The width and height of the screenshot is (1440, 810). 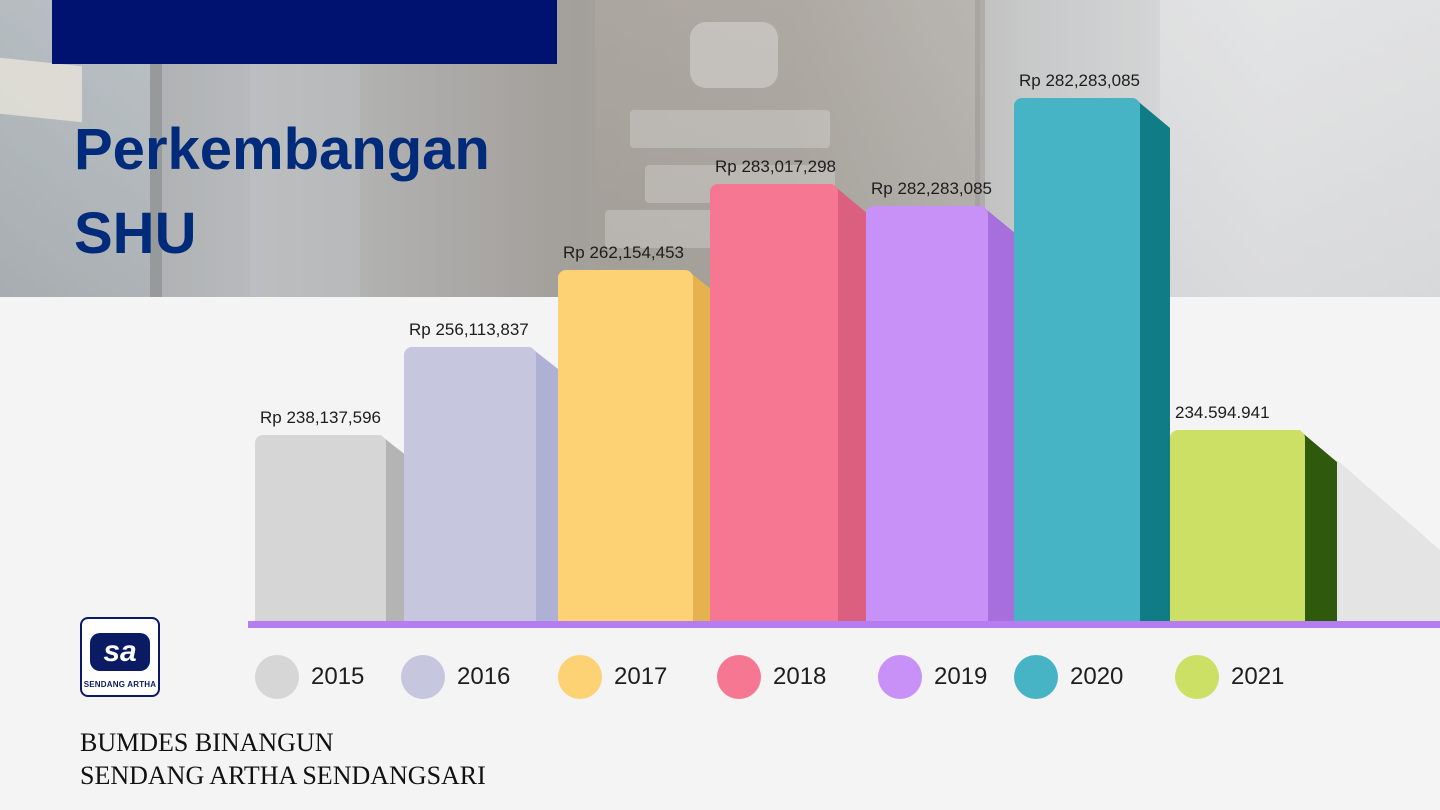 What do you see at coordinates (1300, 148) in the screenshot?
I see `photo-wall-right` at bounding box center [1300, 148].